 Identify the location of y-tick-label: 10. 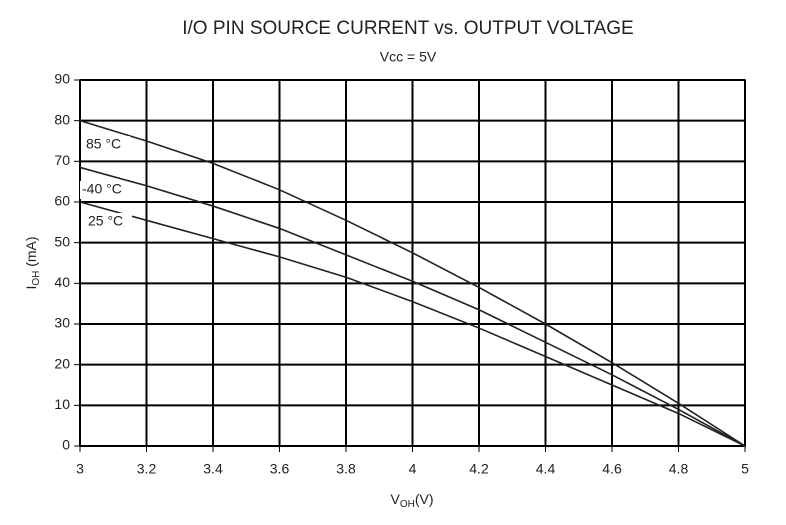
(62, 404).